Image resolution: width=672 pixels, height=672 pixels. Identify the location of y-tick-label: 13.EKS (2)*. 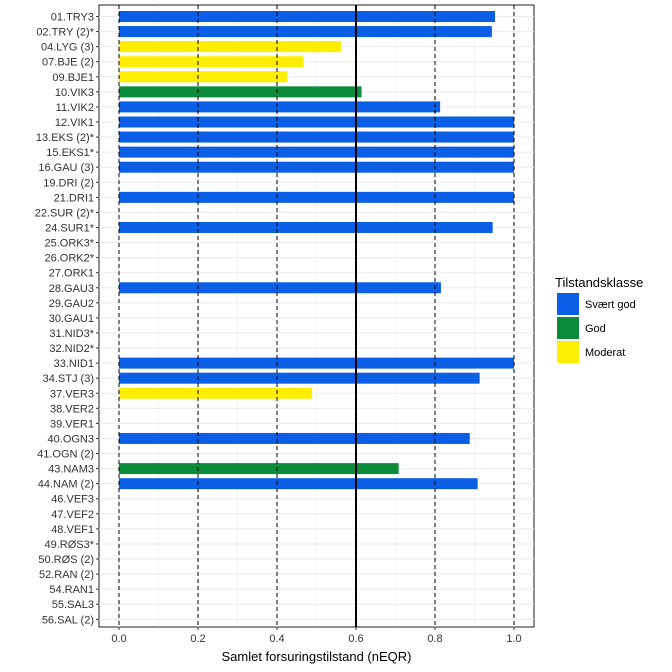
(65, 138).